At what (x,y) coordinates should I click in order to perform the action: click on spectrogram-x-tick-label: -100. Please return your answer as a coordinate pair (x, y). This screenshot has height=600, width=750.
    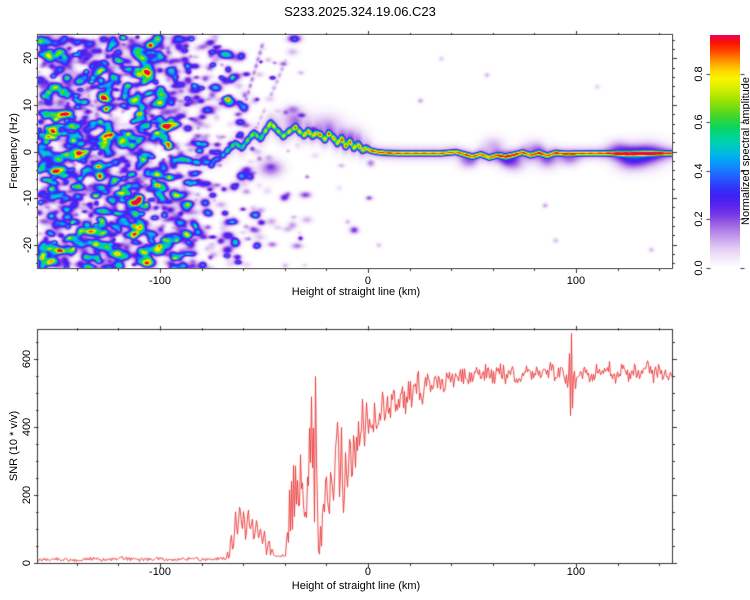
    Looking at the image, I should click on (160, 281).